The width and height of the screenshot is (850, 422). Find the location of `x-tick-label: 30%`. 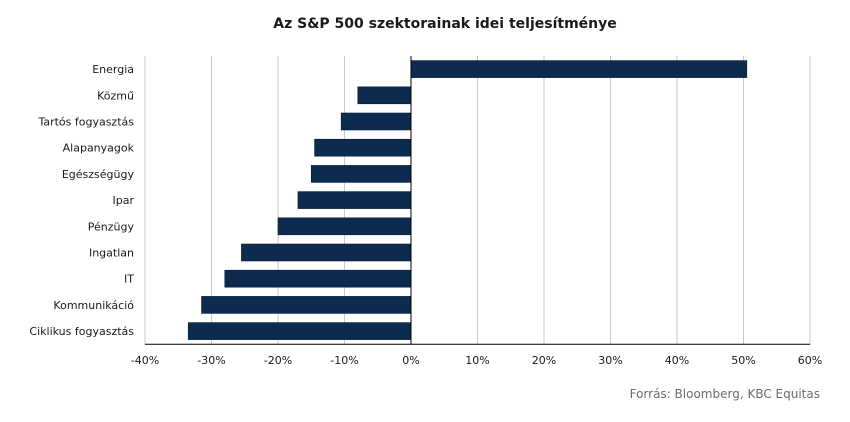

x-tick-label: 30% is located at coordinates (610, 360).